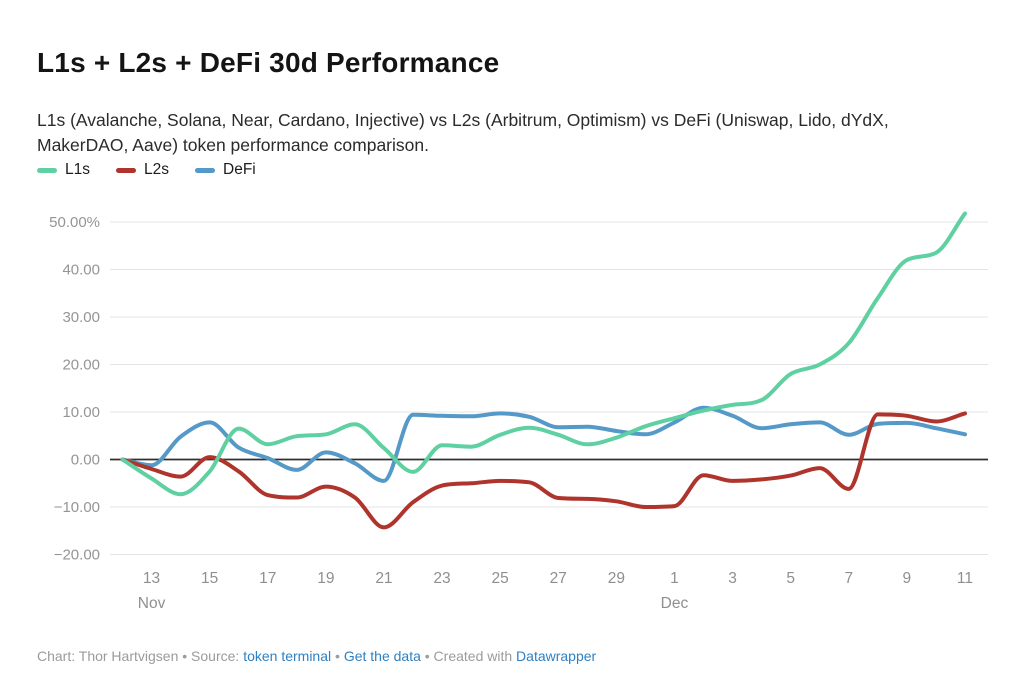  What do you see at coordinates (151, 578) in the screenshot?
I see `x-tick-label: 13` at bounding box center [151, 578].